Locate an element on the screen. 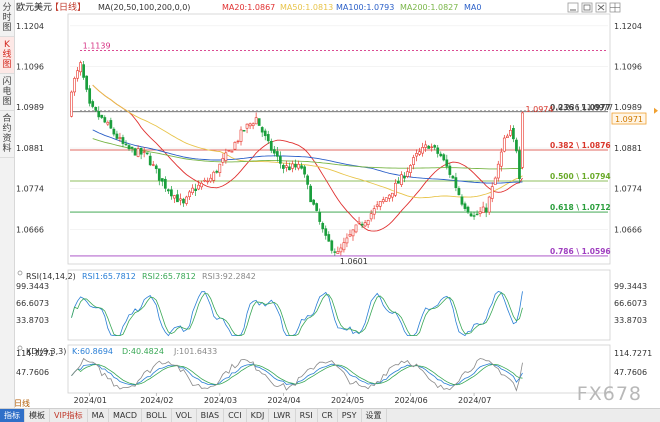 The height and width of the screenshot is (422, 660). price-tick-left: 1.1096 is located at coordinates (30, 67).